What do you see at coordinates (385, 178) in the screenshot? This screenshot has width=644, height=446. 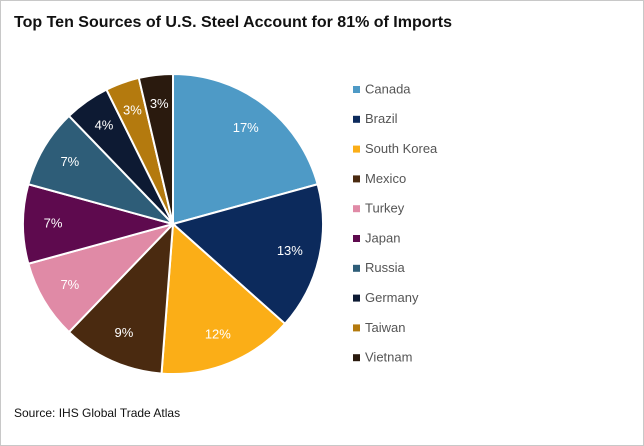 I see `legend-label: Mexico` at bounding box center [385, 178].